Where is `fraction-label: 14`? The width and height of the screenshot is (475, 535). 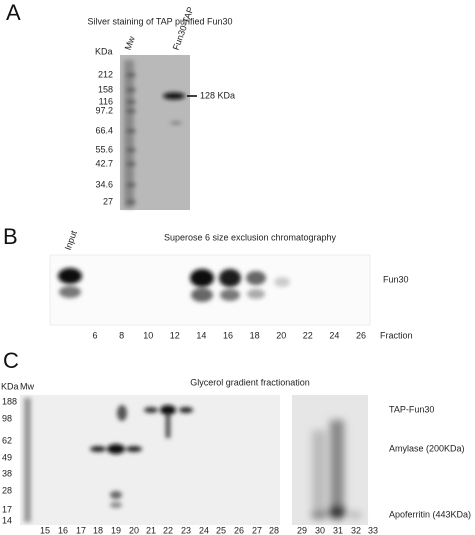 fraction-label: 14 is located at coordinates (201, 335).